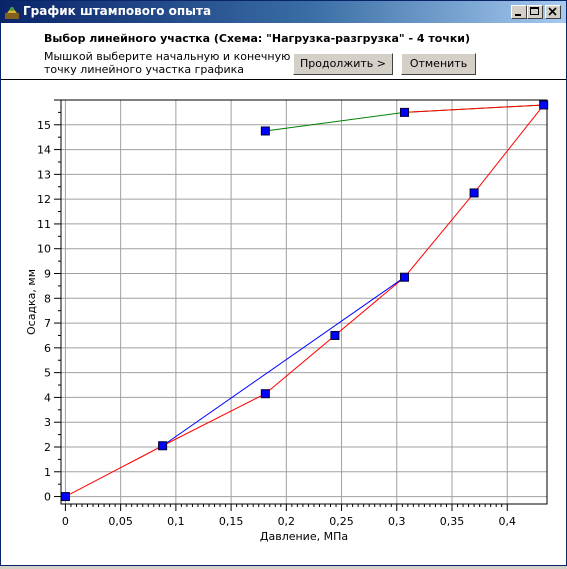  What do you see at coordinates (44, 249) in the screenshot?
I see `y-tick-label: 10` at bounding box center [44, 249].